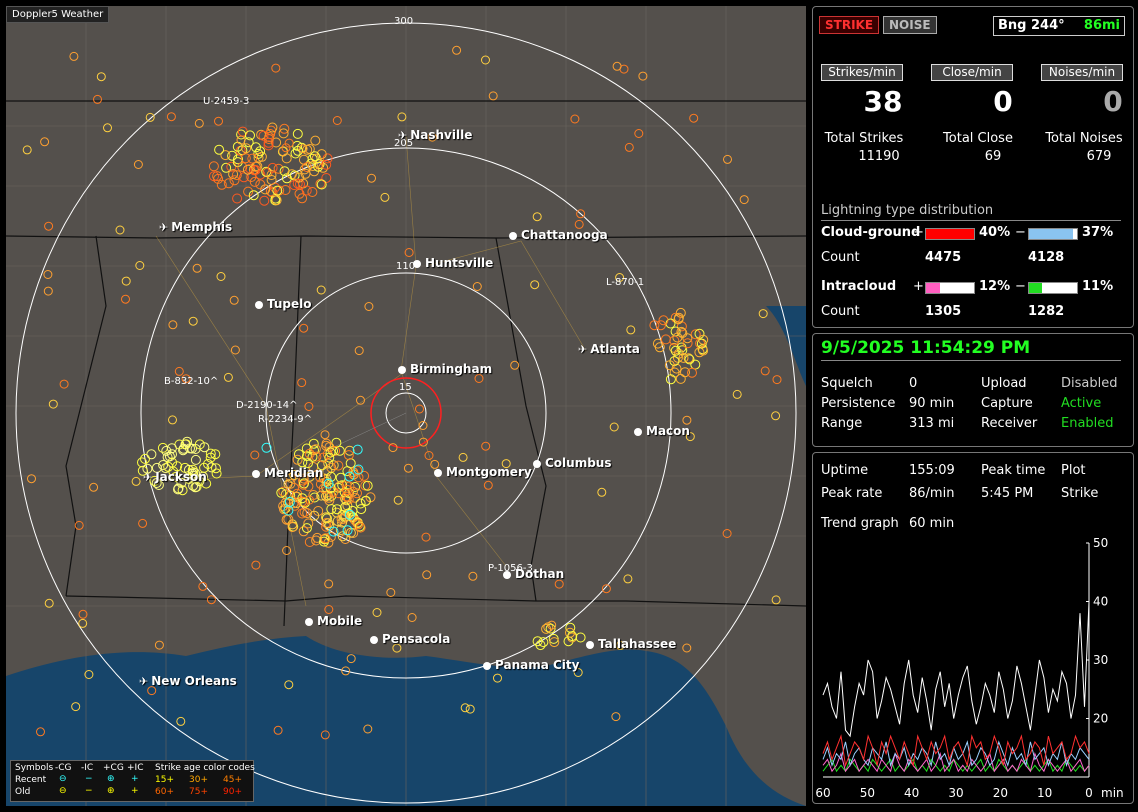 The height and width of the screenshot is (812, 1138). I want to click on bar-fill, so click(1051, 234).